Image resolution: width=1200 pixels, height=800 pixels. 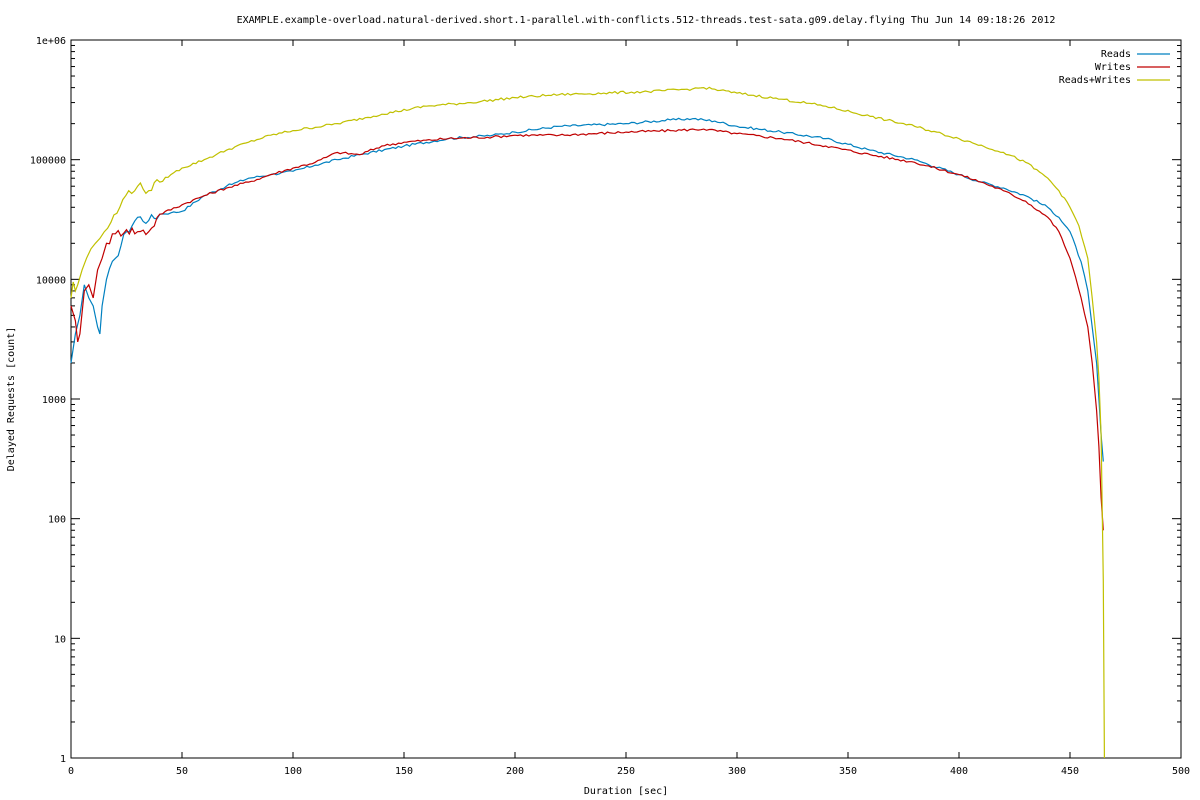 What do you see at coordinates (11, 399) in the screenshot?
I see `y-axis-label: Delayed Requests [count]` at bounding box center [11, 399].